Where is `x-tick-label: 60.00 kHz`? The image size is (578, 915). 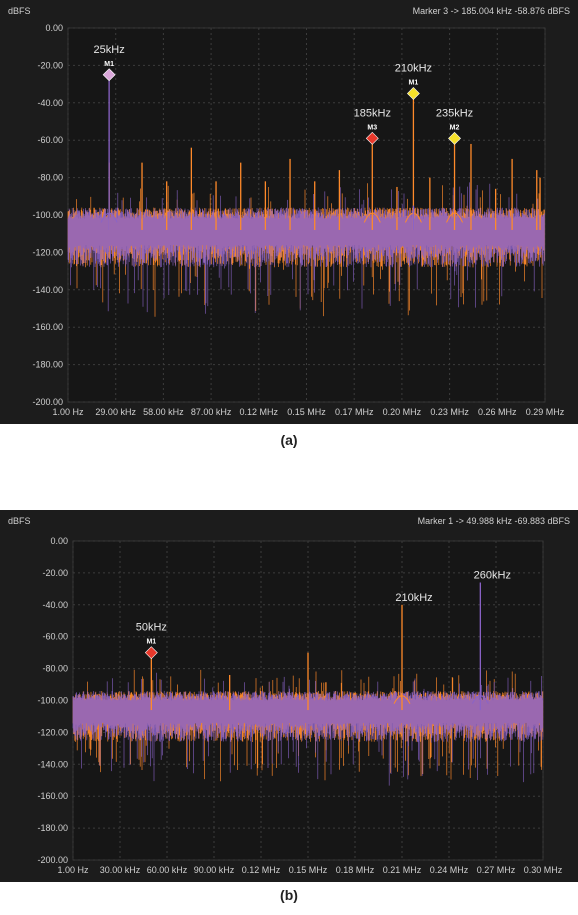 x-tick-label: 60.00 kHz is located at coordinates (167, 870).